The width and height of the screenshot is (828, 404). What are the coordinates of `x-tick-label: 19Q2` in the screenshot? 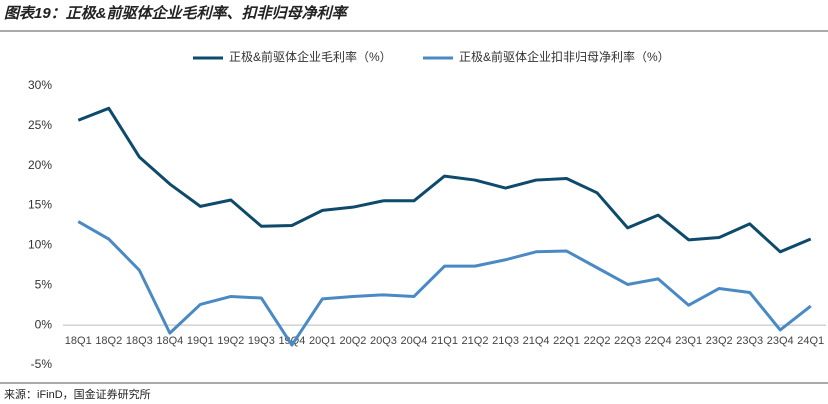 It's located at (230, 341).